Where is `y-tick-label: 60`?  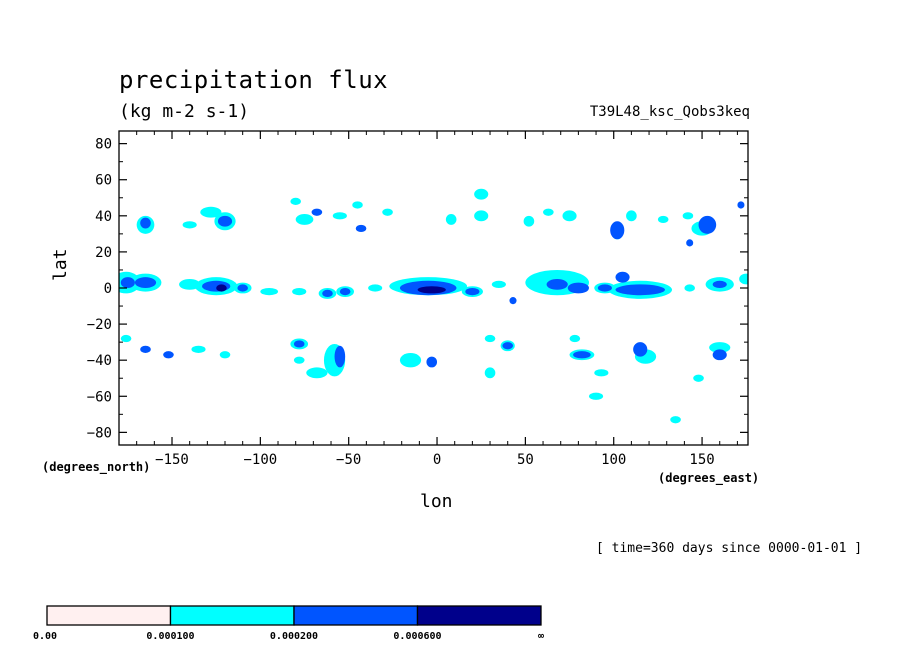 y-tick-label: 60 is located at coordinates (103, 181).